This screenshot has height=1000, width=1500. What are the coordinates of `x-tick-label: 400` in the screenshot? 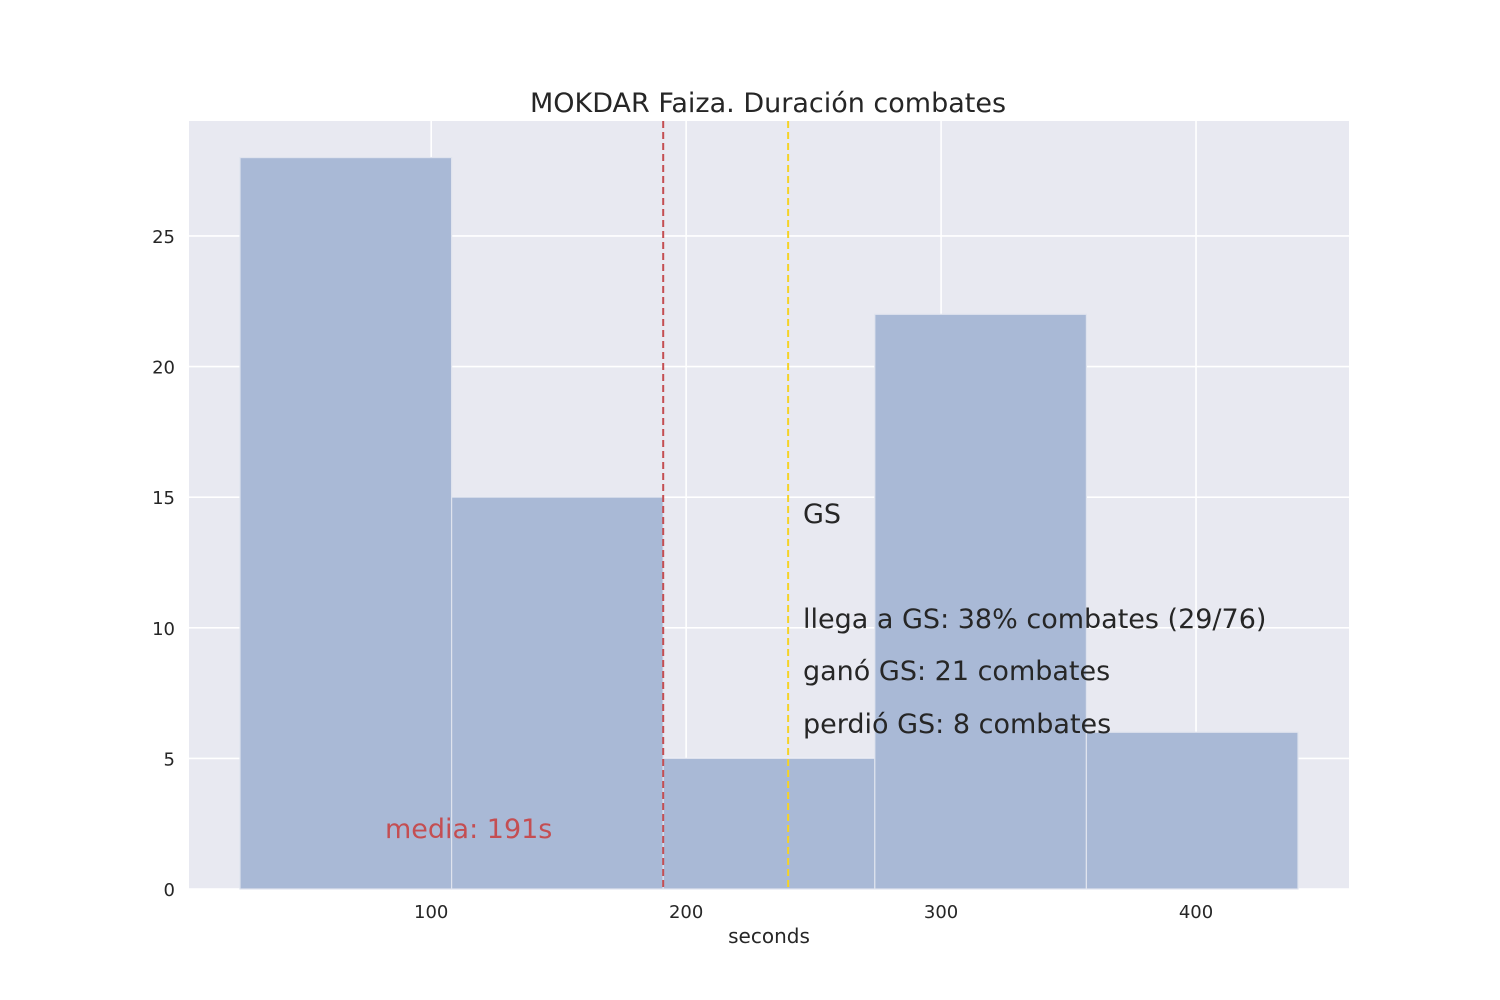 It's located at (1196, 912).